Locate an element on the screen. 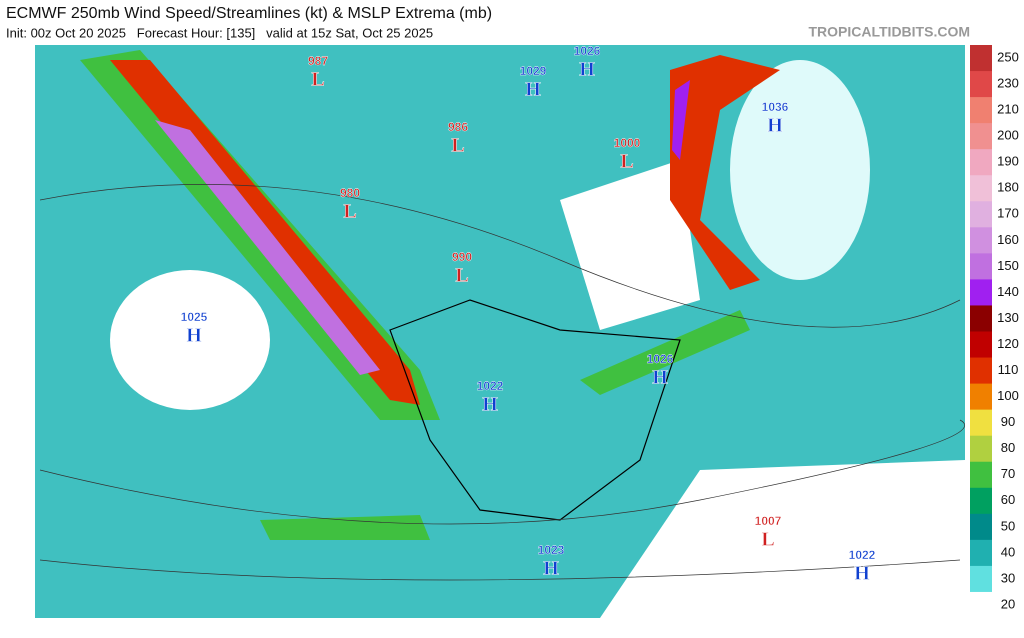 The image size is (1024, 638). pressure-value: 1007 is located at coordinates (768, 521).